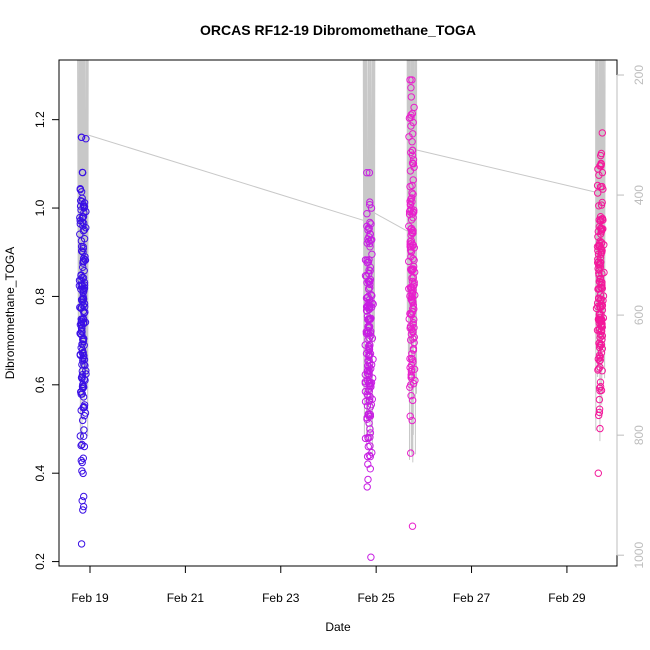 The image size is (650, 650). I want to click on y2-tick-label: 400, so click(639, 195).